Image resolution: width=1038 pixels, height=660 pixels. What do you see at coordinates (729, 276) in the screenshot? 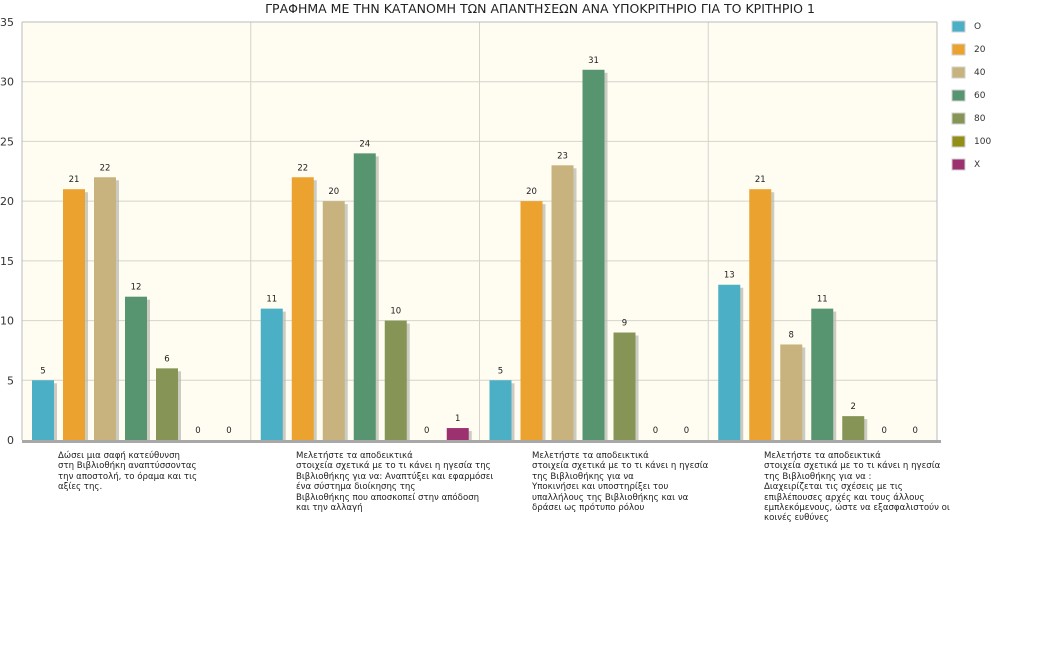
I see `data-label: 13` at bounding box center [729, 276].